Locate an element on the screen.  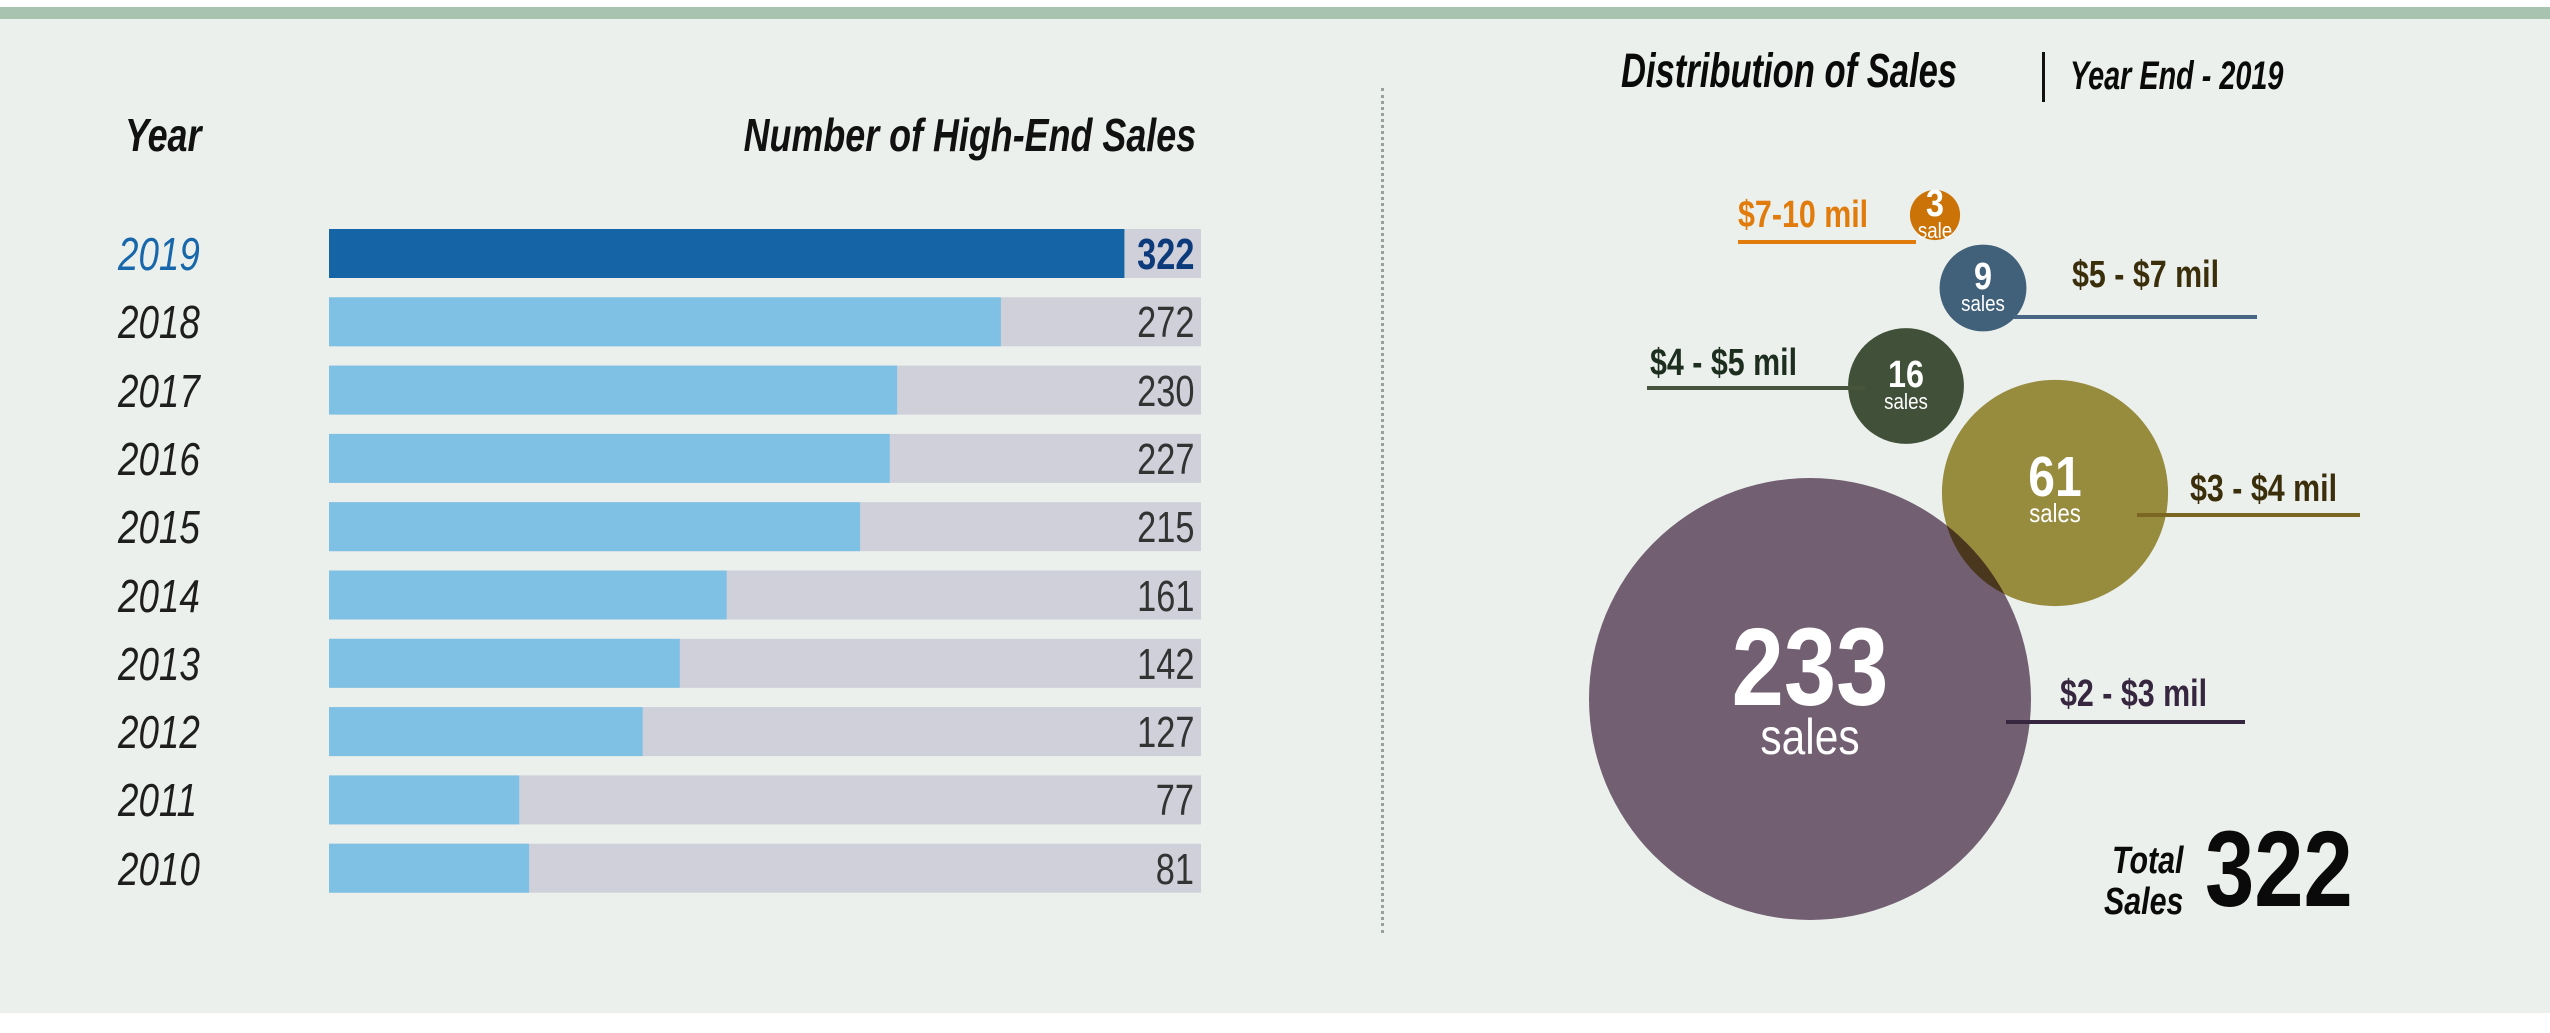
bar-value-label-2011: 77 is located at coordinates (1169, 801).